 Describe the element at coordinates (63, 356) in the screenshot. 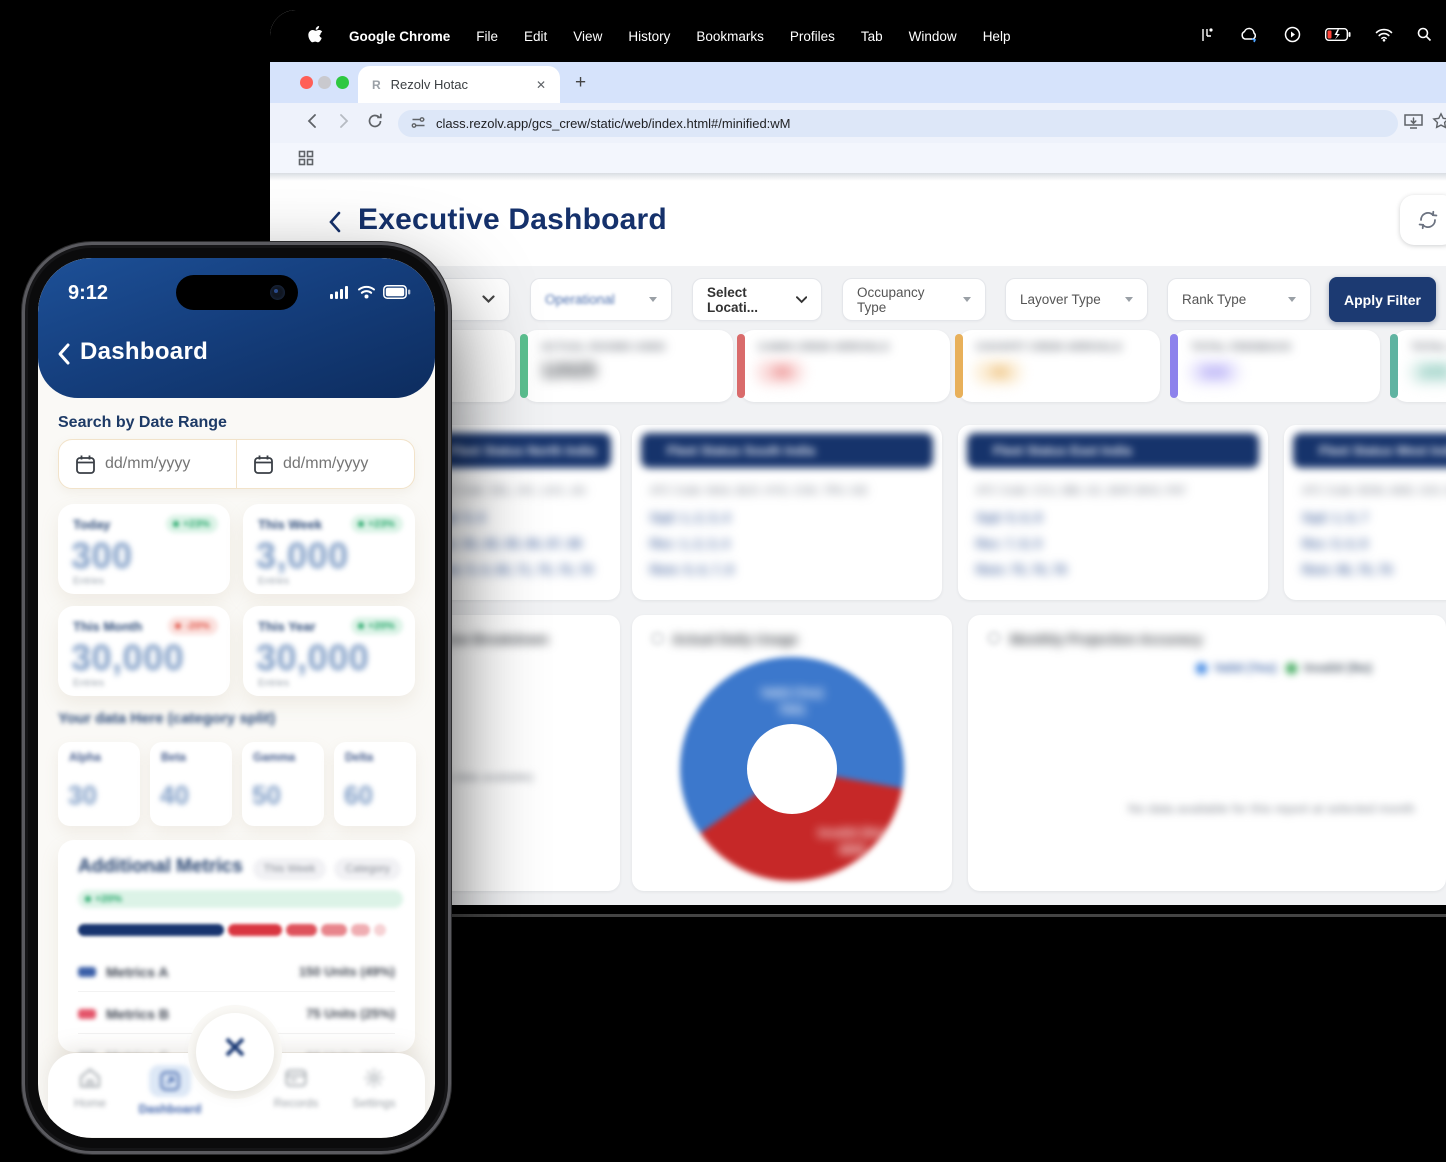

I see `back-chevron-icon` at that location.